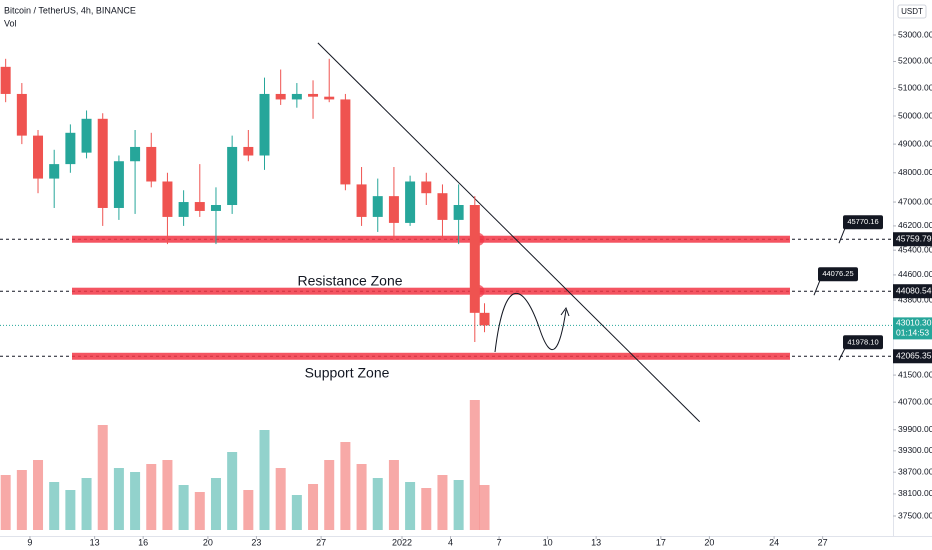 Image resolution: width=932 pixels, height=550 pixels. I want to click on y-tick-label: 38100.00, so click(915, 493).